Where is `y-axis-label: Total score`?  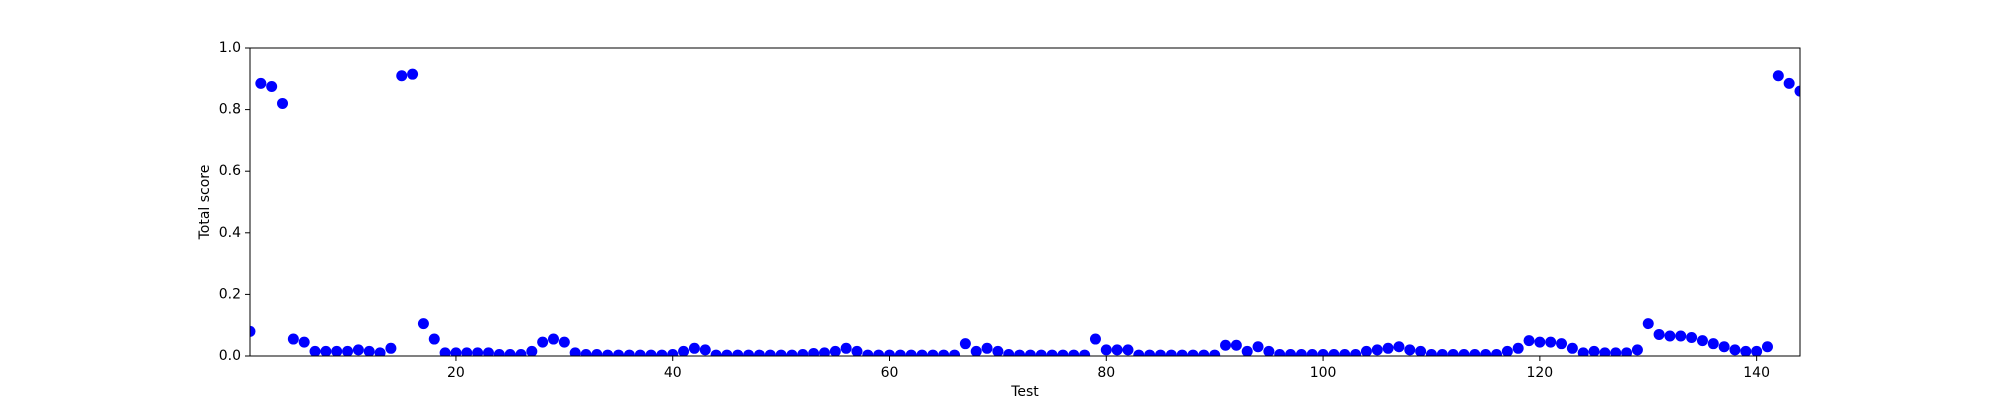 y-axis-label: Total score is located at coordinates (205, 203).